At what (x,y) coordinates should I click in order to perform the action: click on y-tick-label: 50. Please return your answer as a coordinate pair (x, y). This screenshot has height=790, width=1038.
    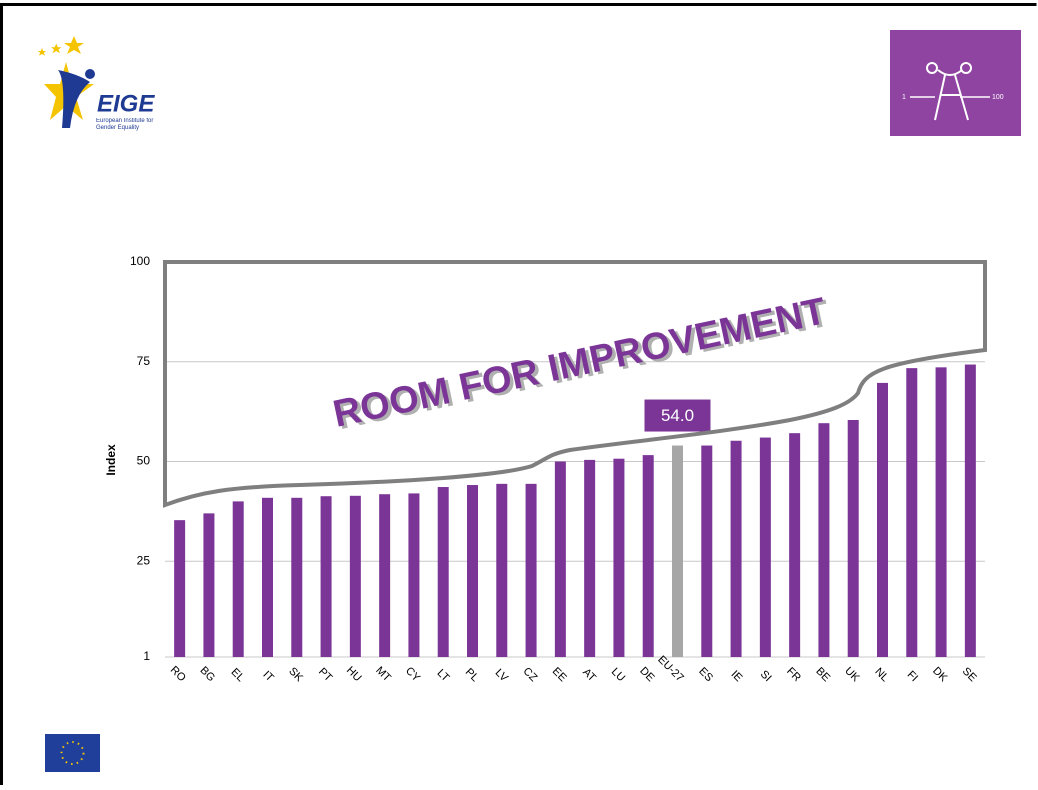
    Looking at the image, I should click on (144, 461).